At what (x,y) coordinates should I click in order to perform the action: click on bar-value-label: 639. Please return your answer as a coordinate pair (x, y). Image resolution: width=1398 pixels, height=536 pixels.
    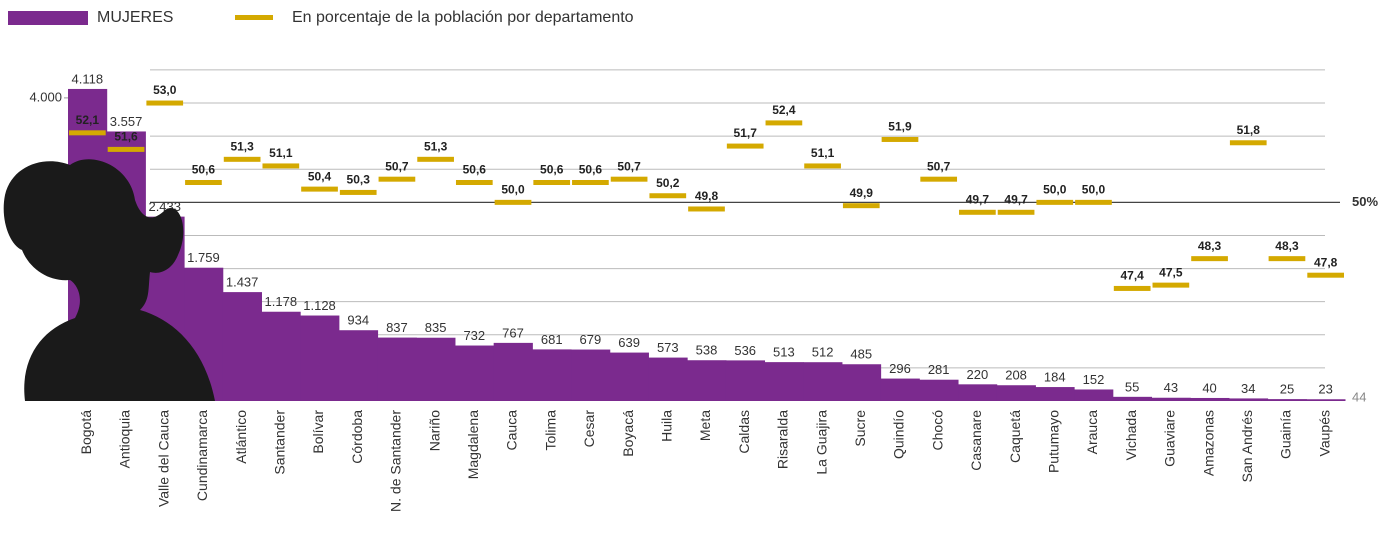
    Looking at the image, I should click on (629, 342).